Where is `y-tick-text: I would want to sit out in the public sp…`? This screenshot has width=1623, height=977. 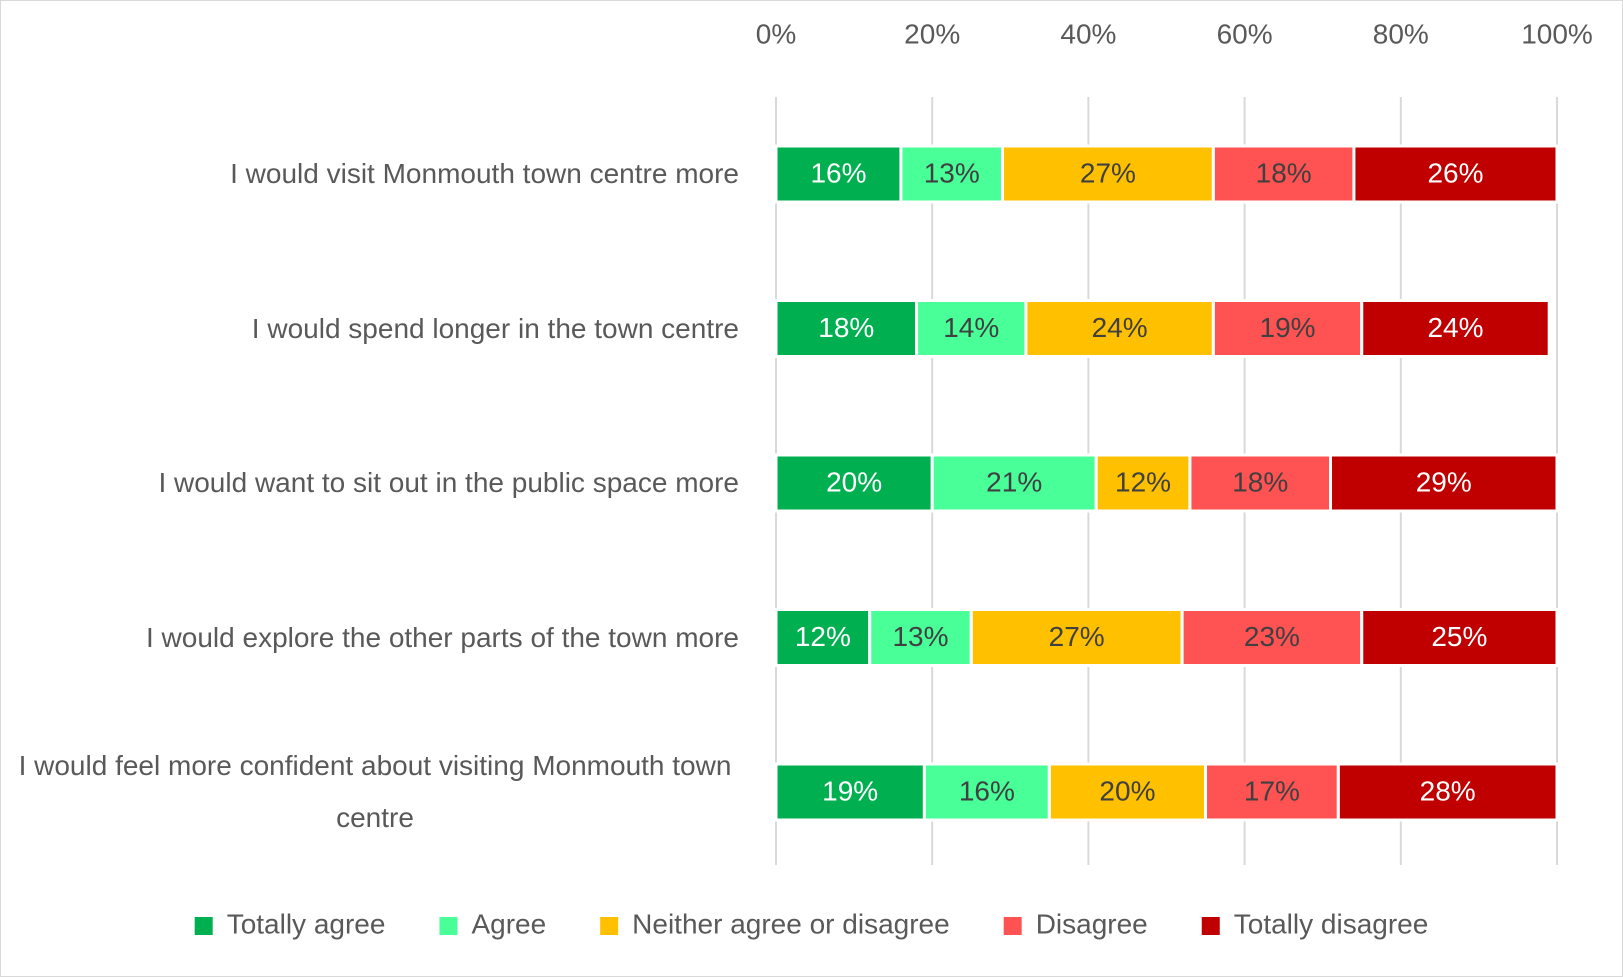 y-tick-text: I would want to sit out in the public sp… is located at coordinates (448, 482).